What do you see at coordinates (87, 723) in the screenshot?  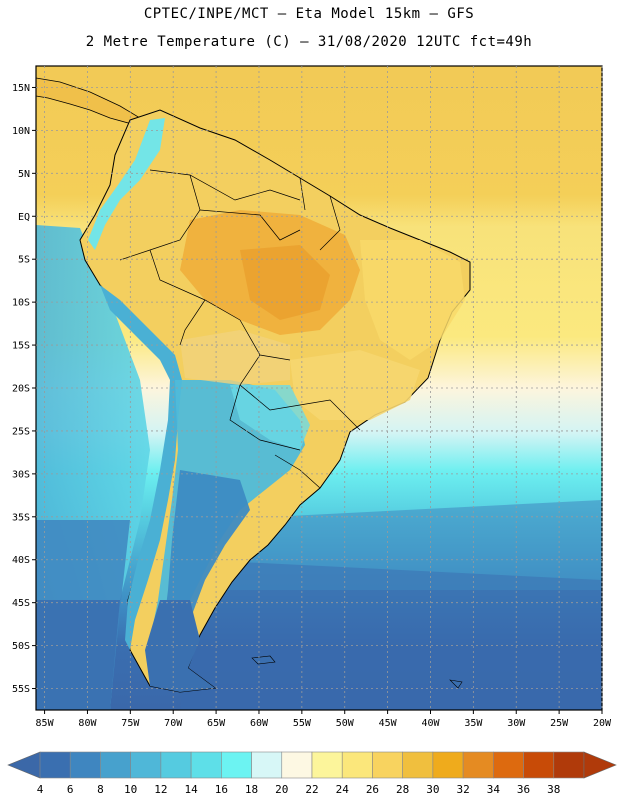 I see `lon-tick-label: 80W` at bounding box center [87, 723].